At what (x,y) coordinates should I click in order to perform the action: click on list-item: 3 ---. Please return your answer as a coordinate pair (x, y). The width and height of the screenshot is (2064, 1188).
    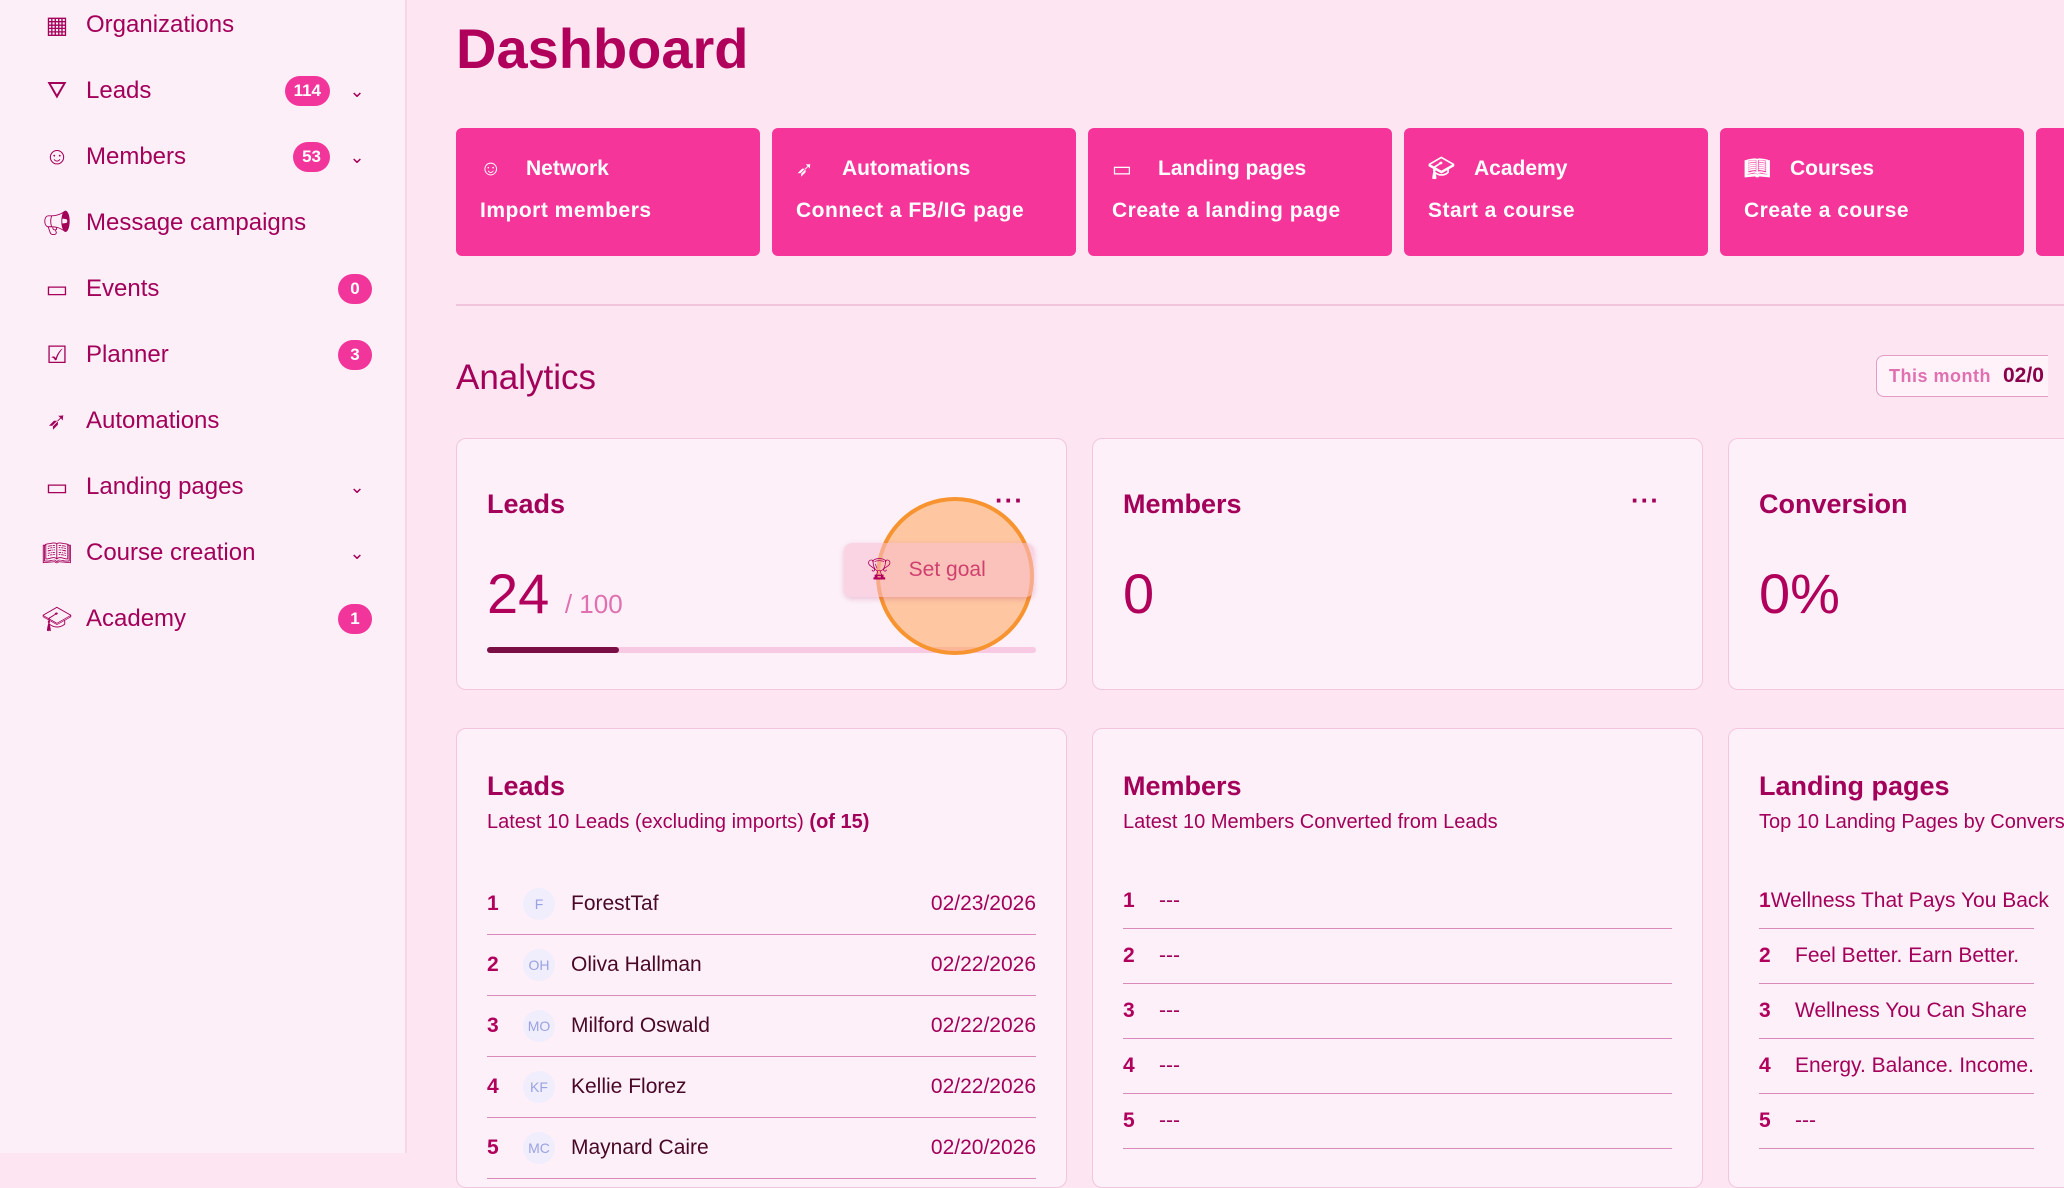
    Looking at the image, I should click on (1397, 1011).